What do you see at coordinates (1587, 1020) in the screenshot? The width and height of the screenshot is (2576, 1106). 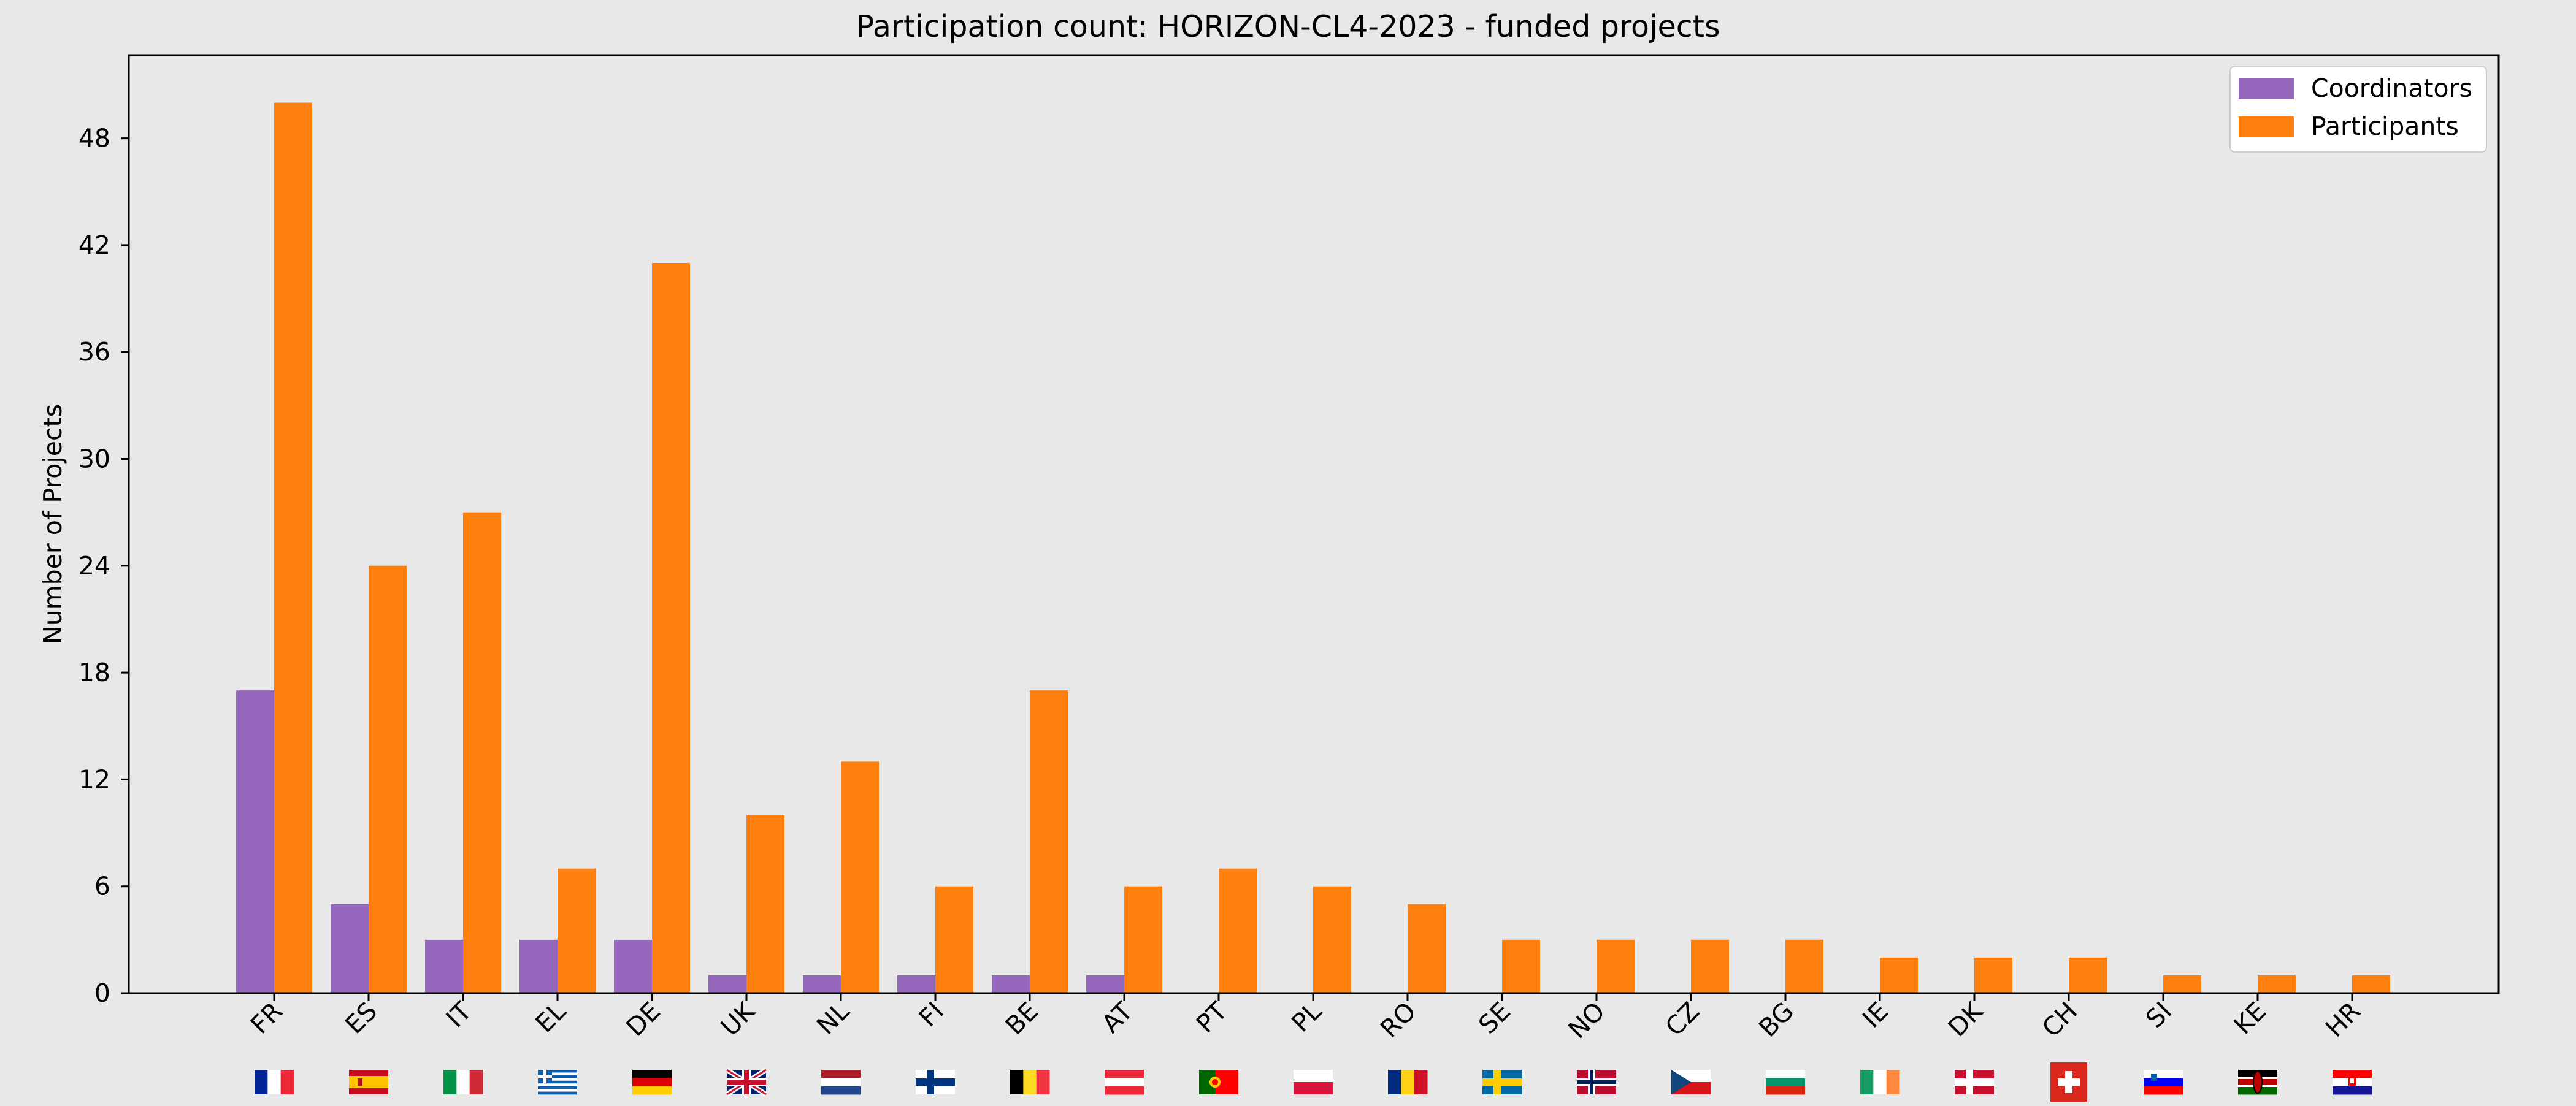 I see `x-tick-label-no: NO` at bounding box center [1587, 1020].